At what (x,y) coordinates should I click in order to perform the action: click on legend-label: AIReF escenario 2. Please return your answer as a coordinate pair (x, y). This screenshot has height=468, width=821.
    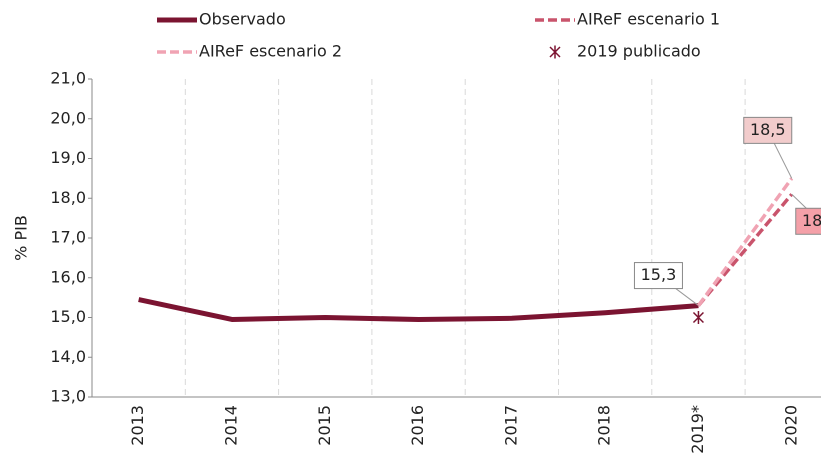
    Looking at the image, I should click on (270, 51).